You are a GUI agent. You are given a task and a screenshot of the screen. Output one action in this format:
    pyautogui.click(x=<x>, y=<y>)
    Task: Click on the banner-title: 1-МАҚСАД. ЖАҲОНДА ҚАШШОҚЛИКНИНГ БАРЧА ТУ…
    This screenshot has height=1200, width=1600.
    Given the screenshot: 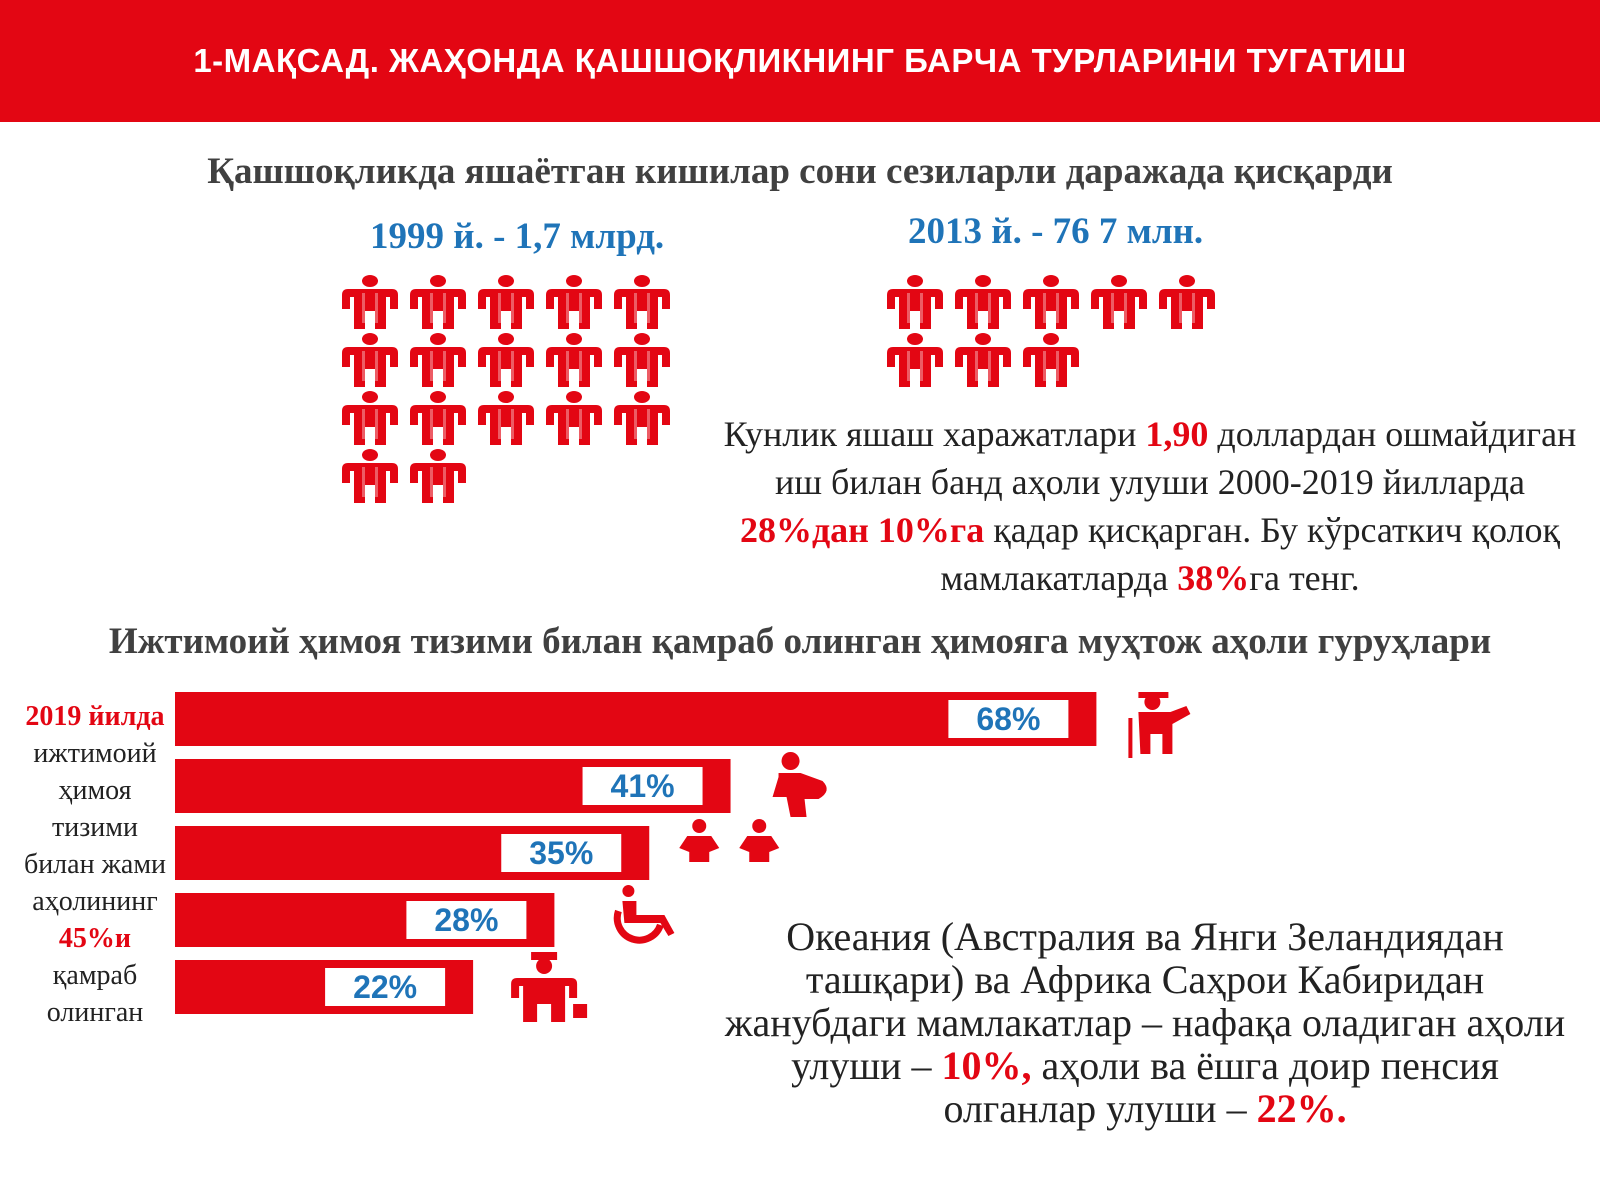 What is the action you would take?
    pyautogui.click(x=800, y=60)
    